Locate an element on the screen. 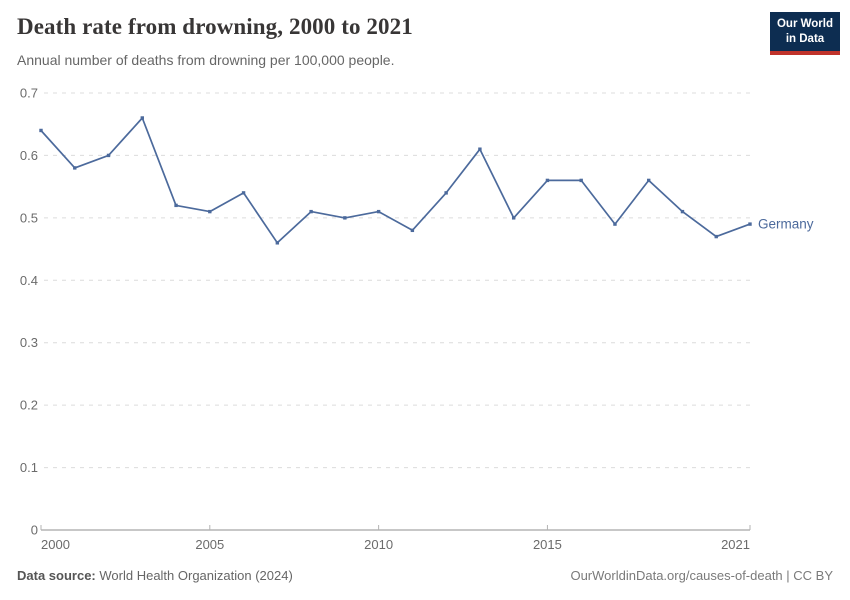  data-source-label: Data source: is located at coordinates (56, 575).